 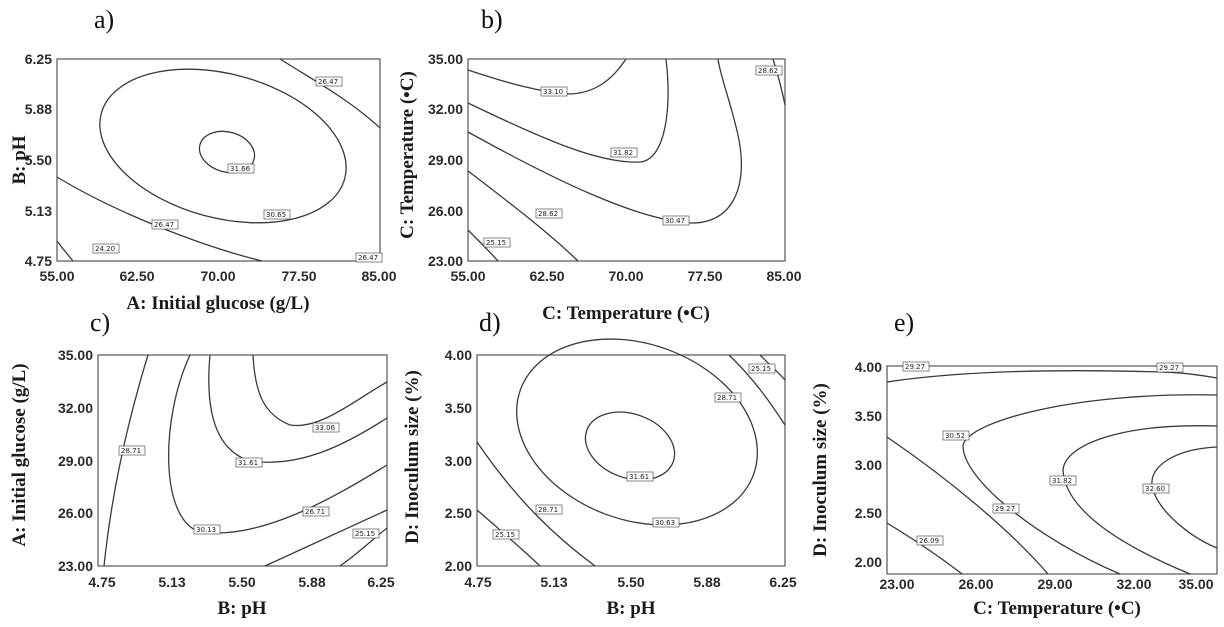 I want to click on y-tick-label: 4.00, so click(x=458, y=355).